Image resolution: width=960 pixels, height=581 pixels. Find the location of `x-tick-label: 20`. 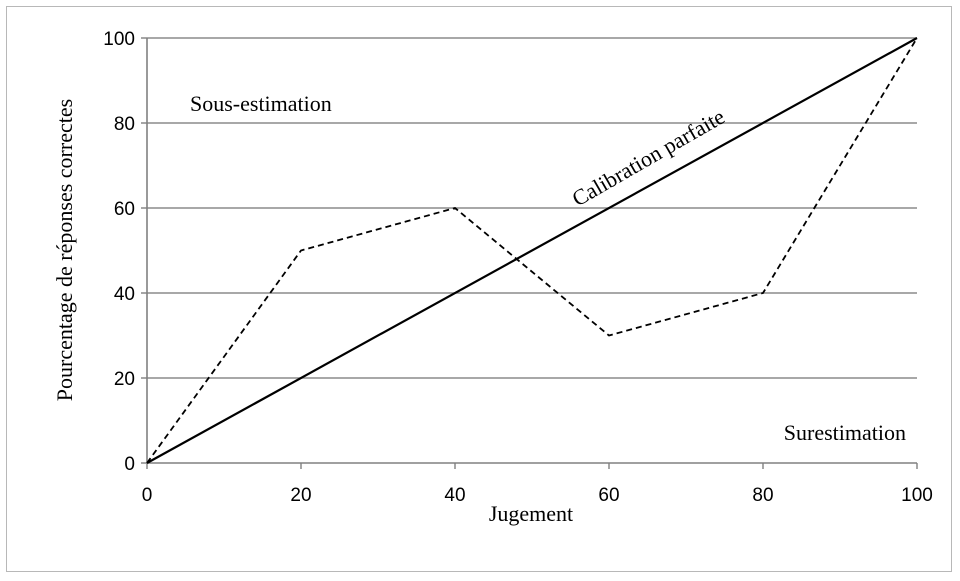

x-tick-label: 20 is located at coordinates (300, 495).